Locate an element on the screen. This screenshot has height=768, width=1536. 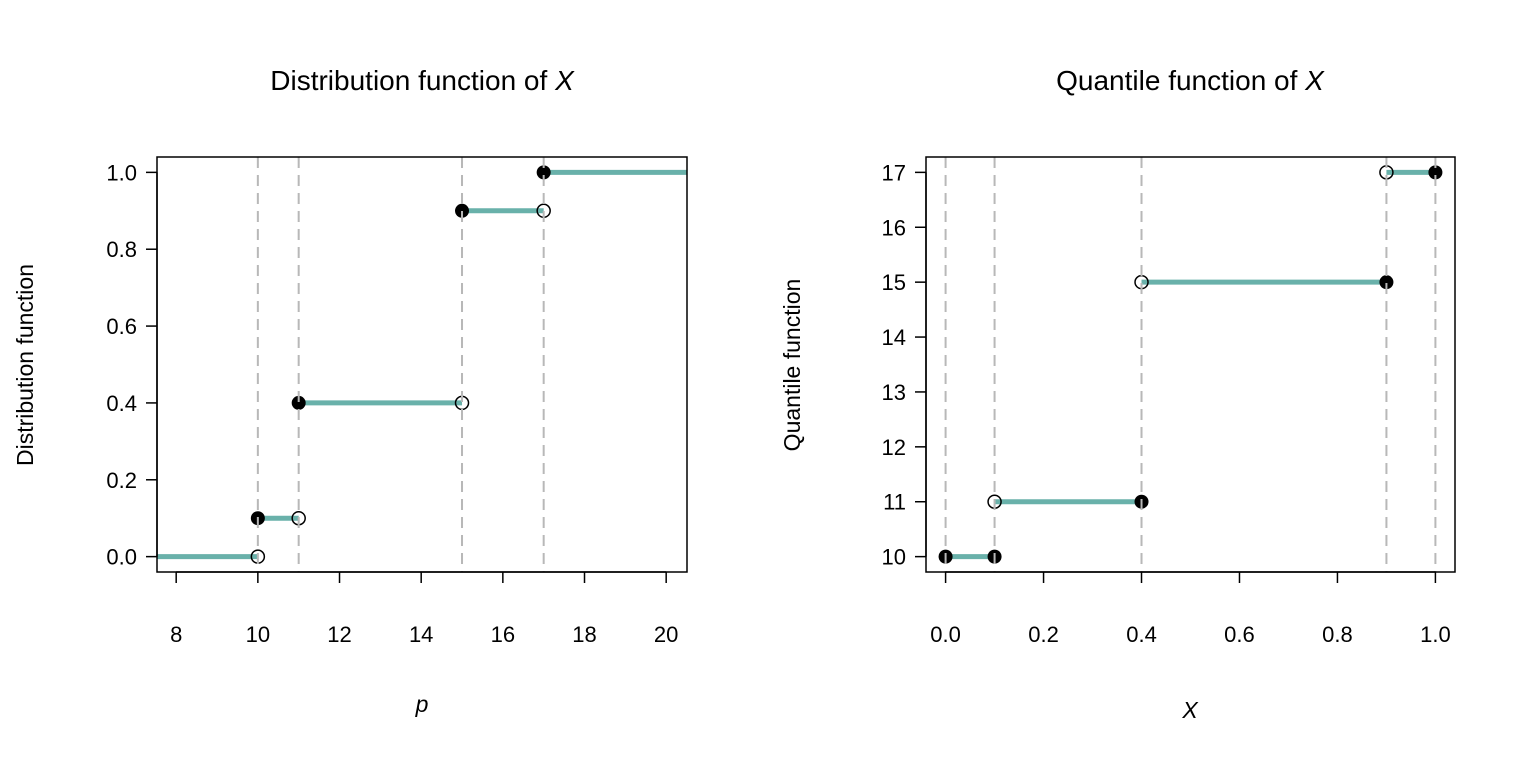
y-tick-label: 16 is located at coordinates (894, 227).